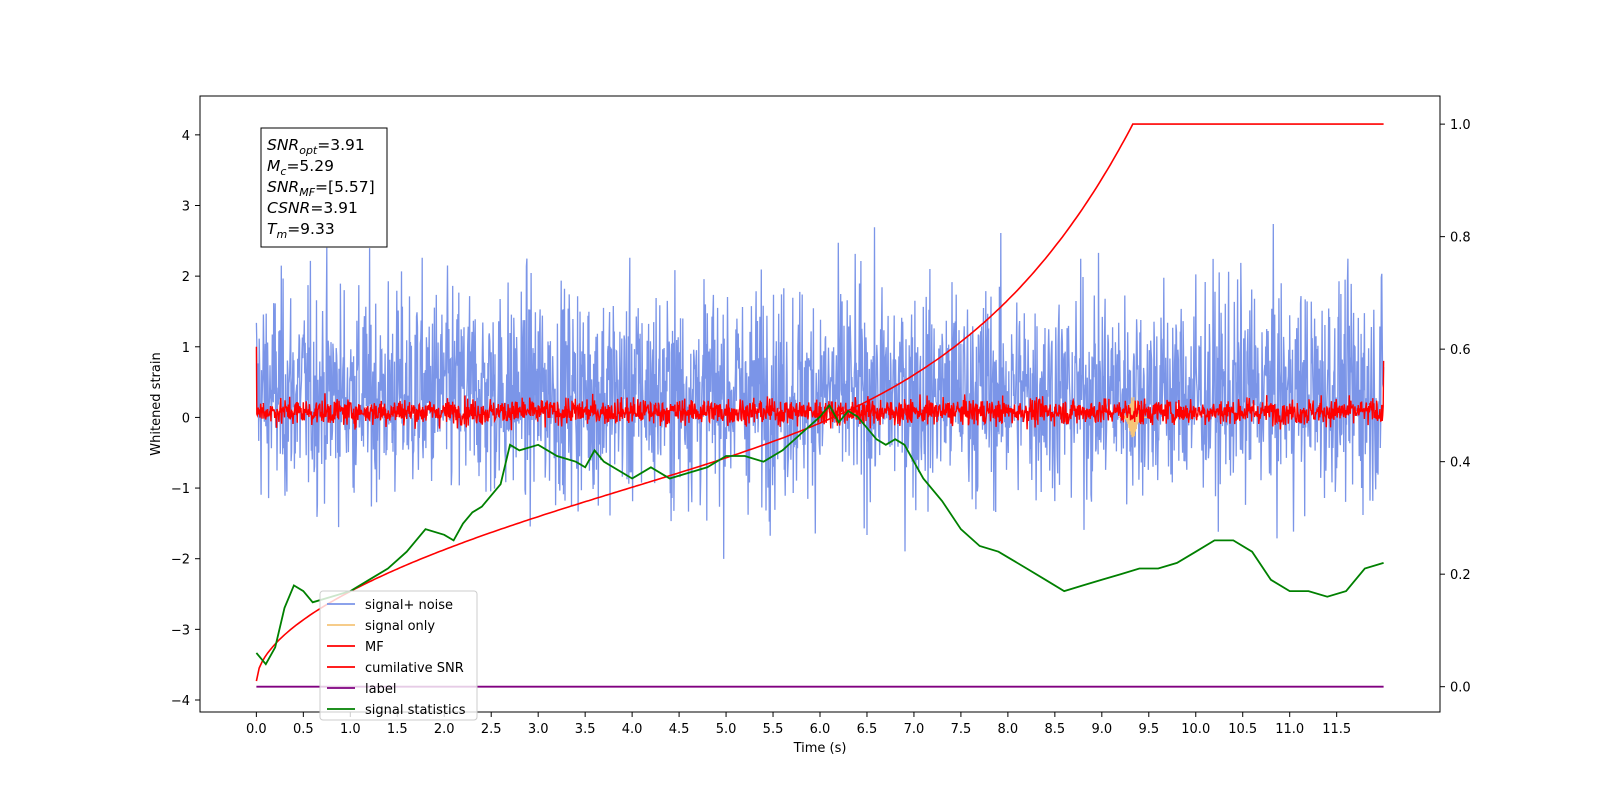 This screenshot has height=800, width=1600. What do you see at coordinates (273, 166) in the screenshot?
I see `annotation-symbol: M` at bounding box center [273, 166].